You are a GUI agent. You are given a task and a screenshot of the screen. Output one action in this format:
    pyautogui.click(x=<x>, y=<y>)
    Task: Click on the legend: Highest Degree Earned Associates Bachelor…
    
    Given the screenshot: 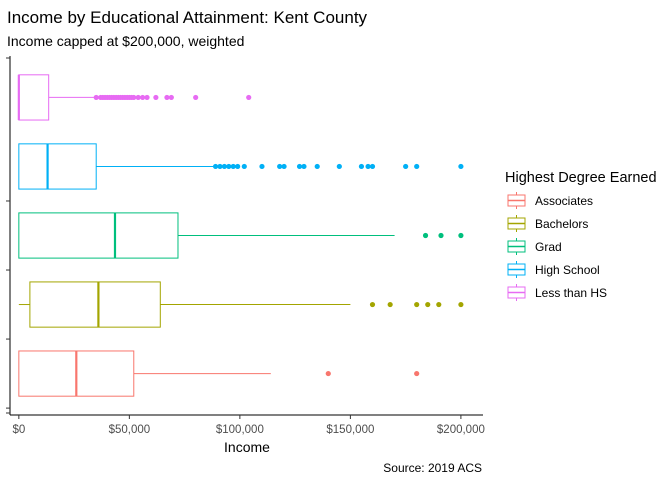 What is the action you would take?
    pyautogui.click(x=581, y=235)
    